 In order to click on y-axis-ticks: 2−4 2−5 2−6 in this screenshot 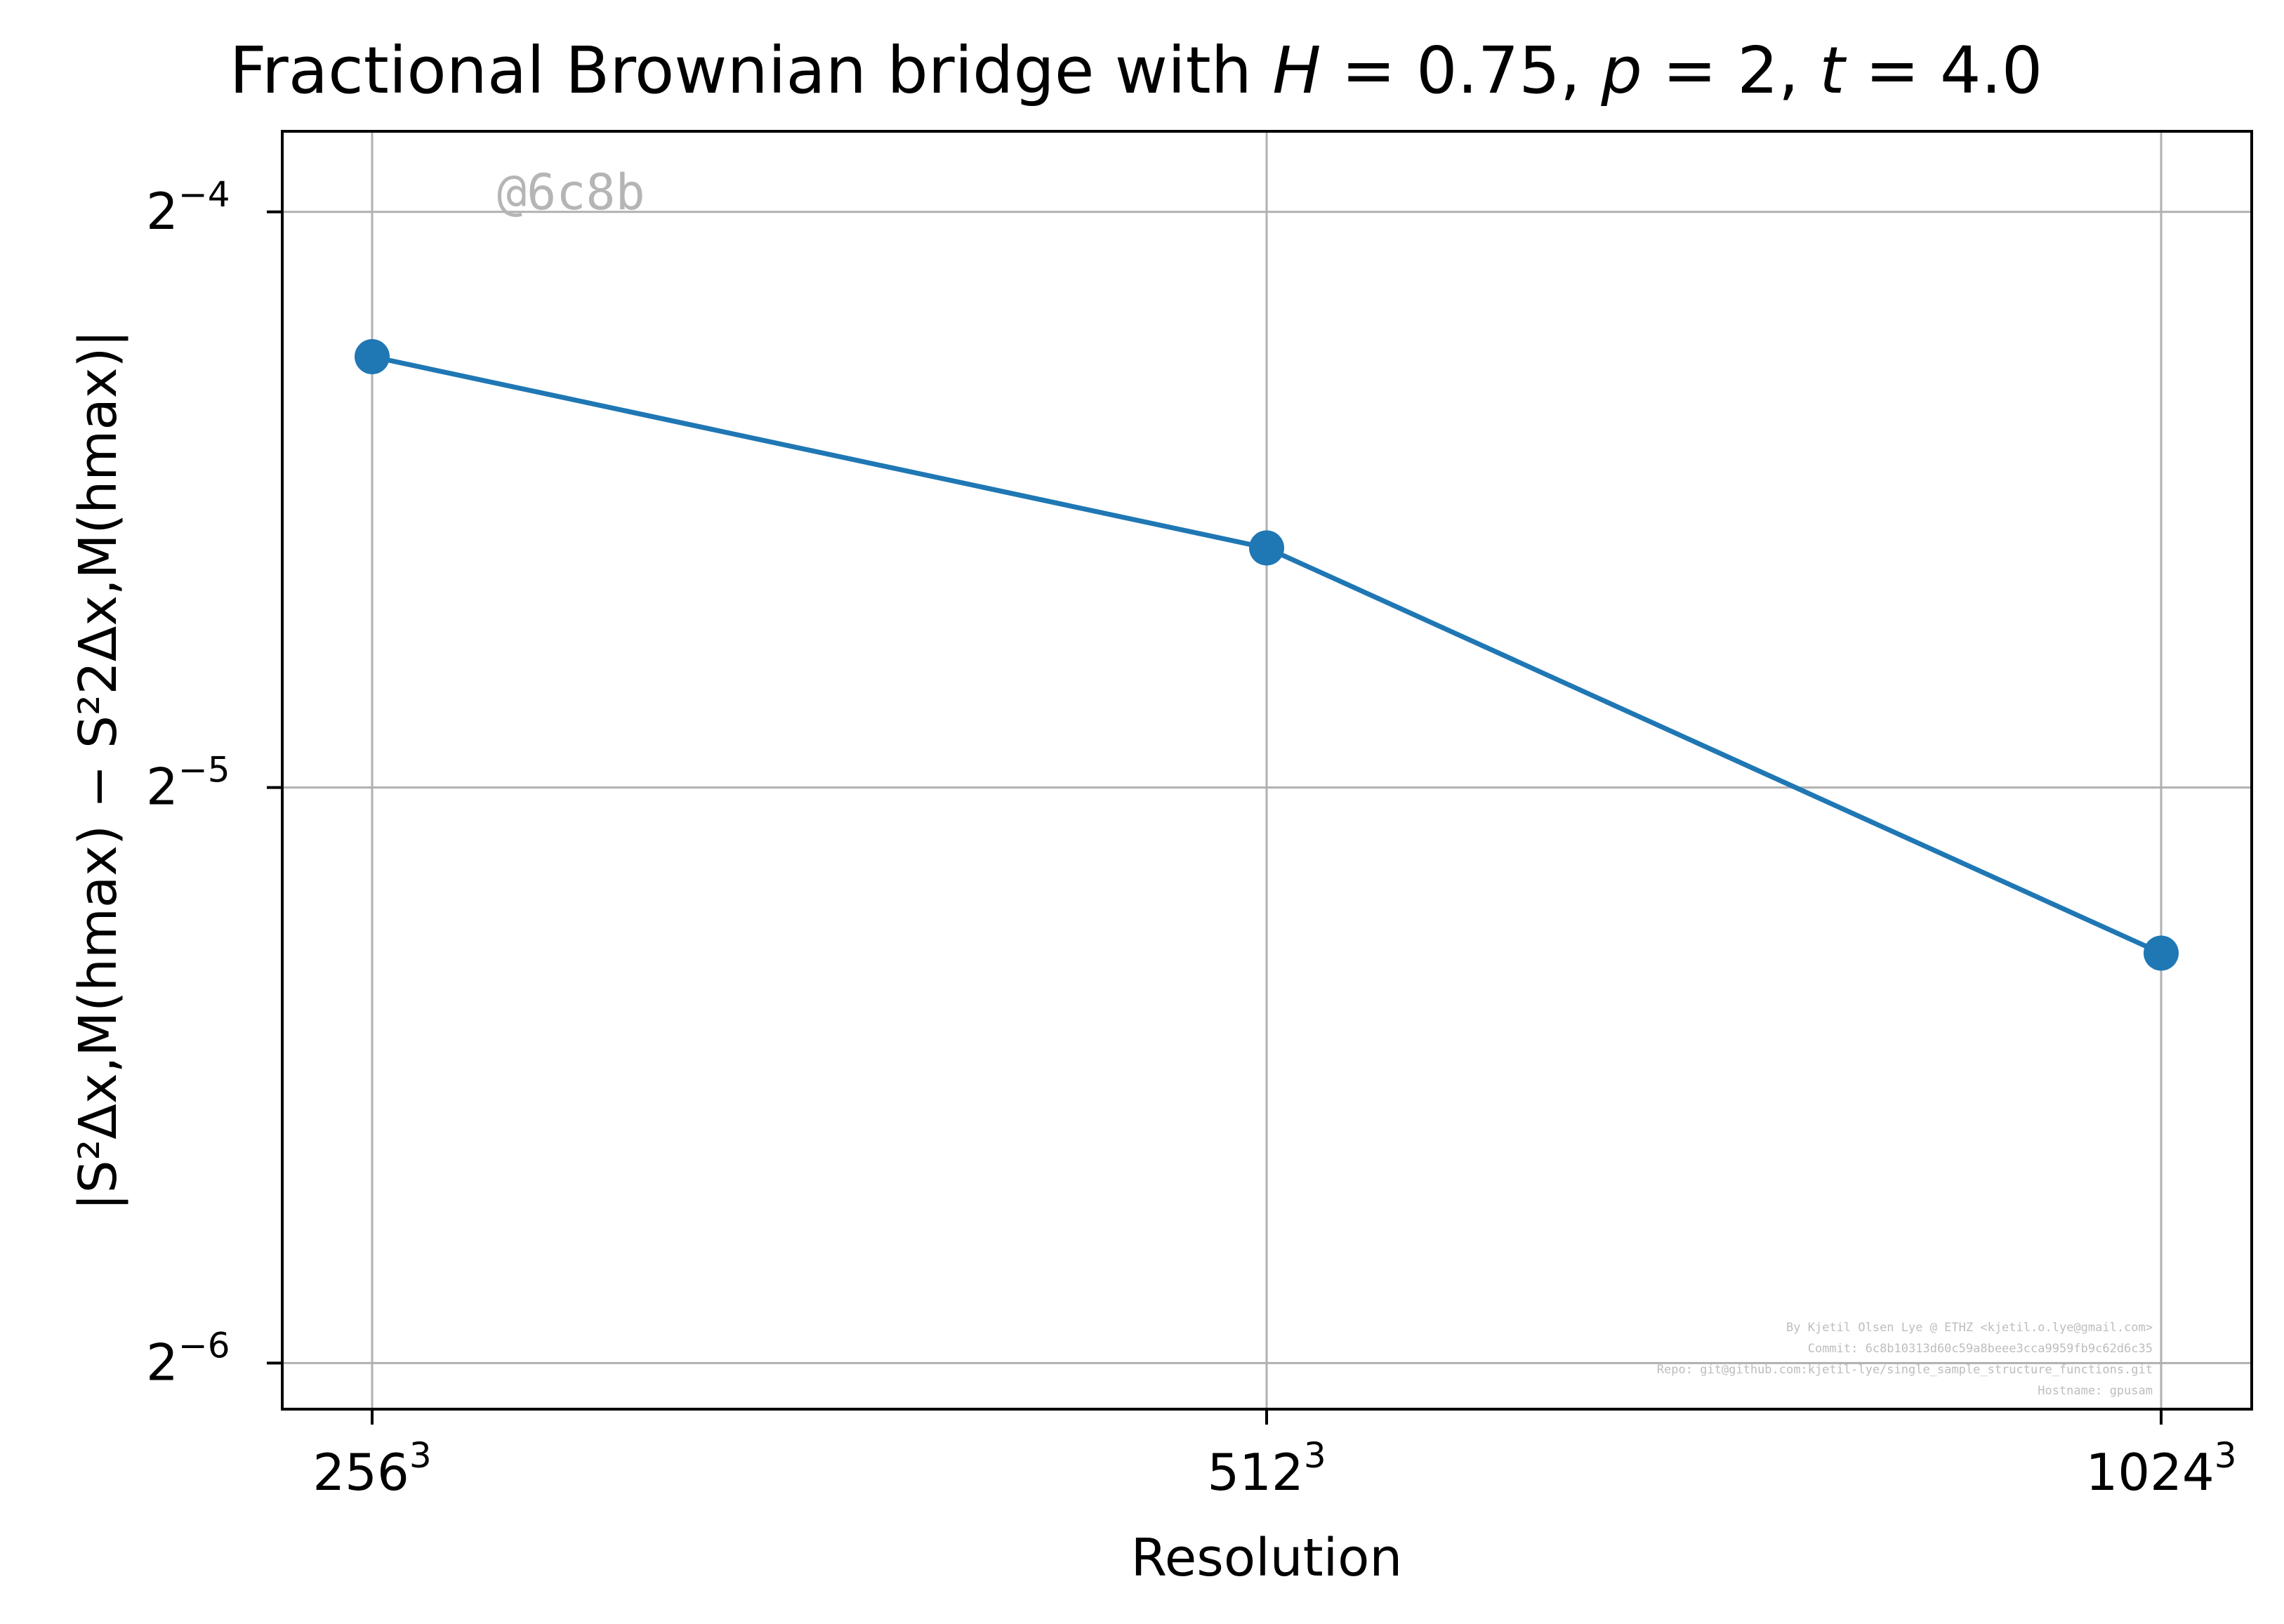, I will do `click(214, 783)`.